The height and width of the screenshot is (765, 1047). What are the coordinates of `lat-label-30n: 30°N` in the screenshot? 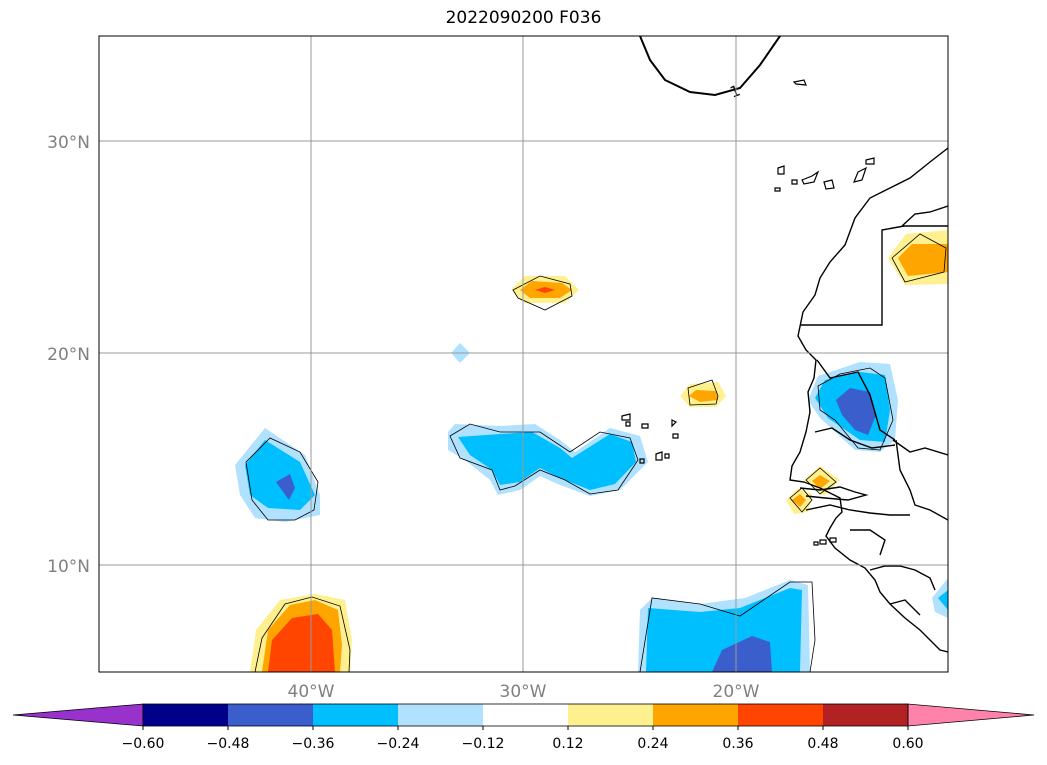 It's located at (68, 143).